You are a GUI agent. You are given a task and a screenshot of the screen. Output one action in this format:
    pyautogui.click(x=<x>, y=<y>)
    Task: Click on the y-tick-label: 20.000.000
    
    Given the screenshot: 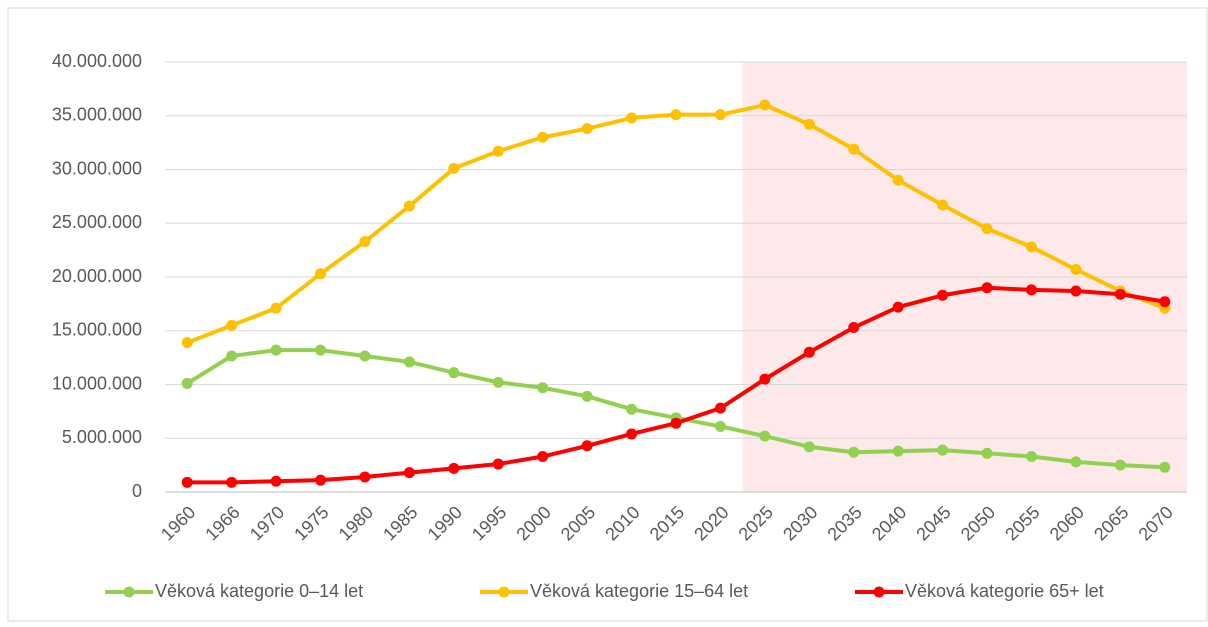 What is the action you would take?
    pyautogui.click(x=97, y=276)
    